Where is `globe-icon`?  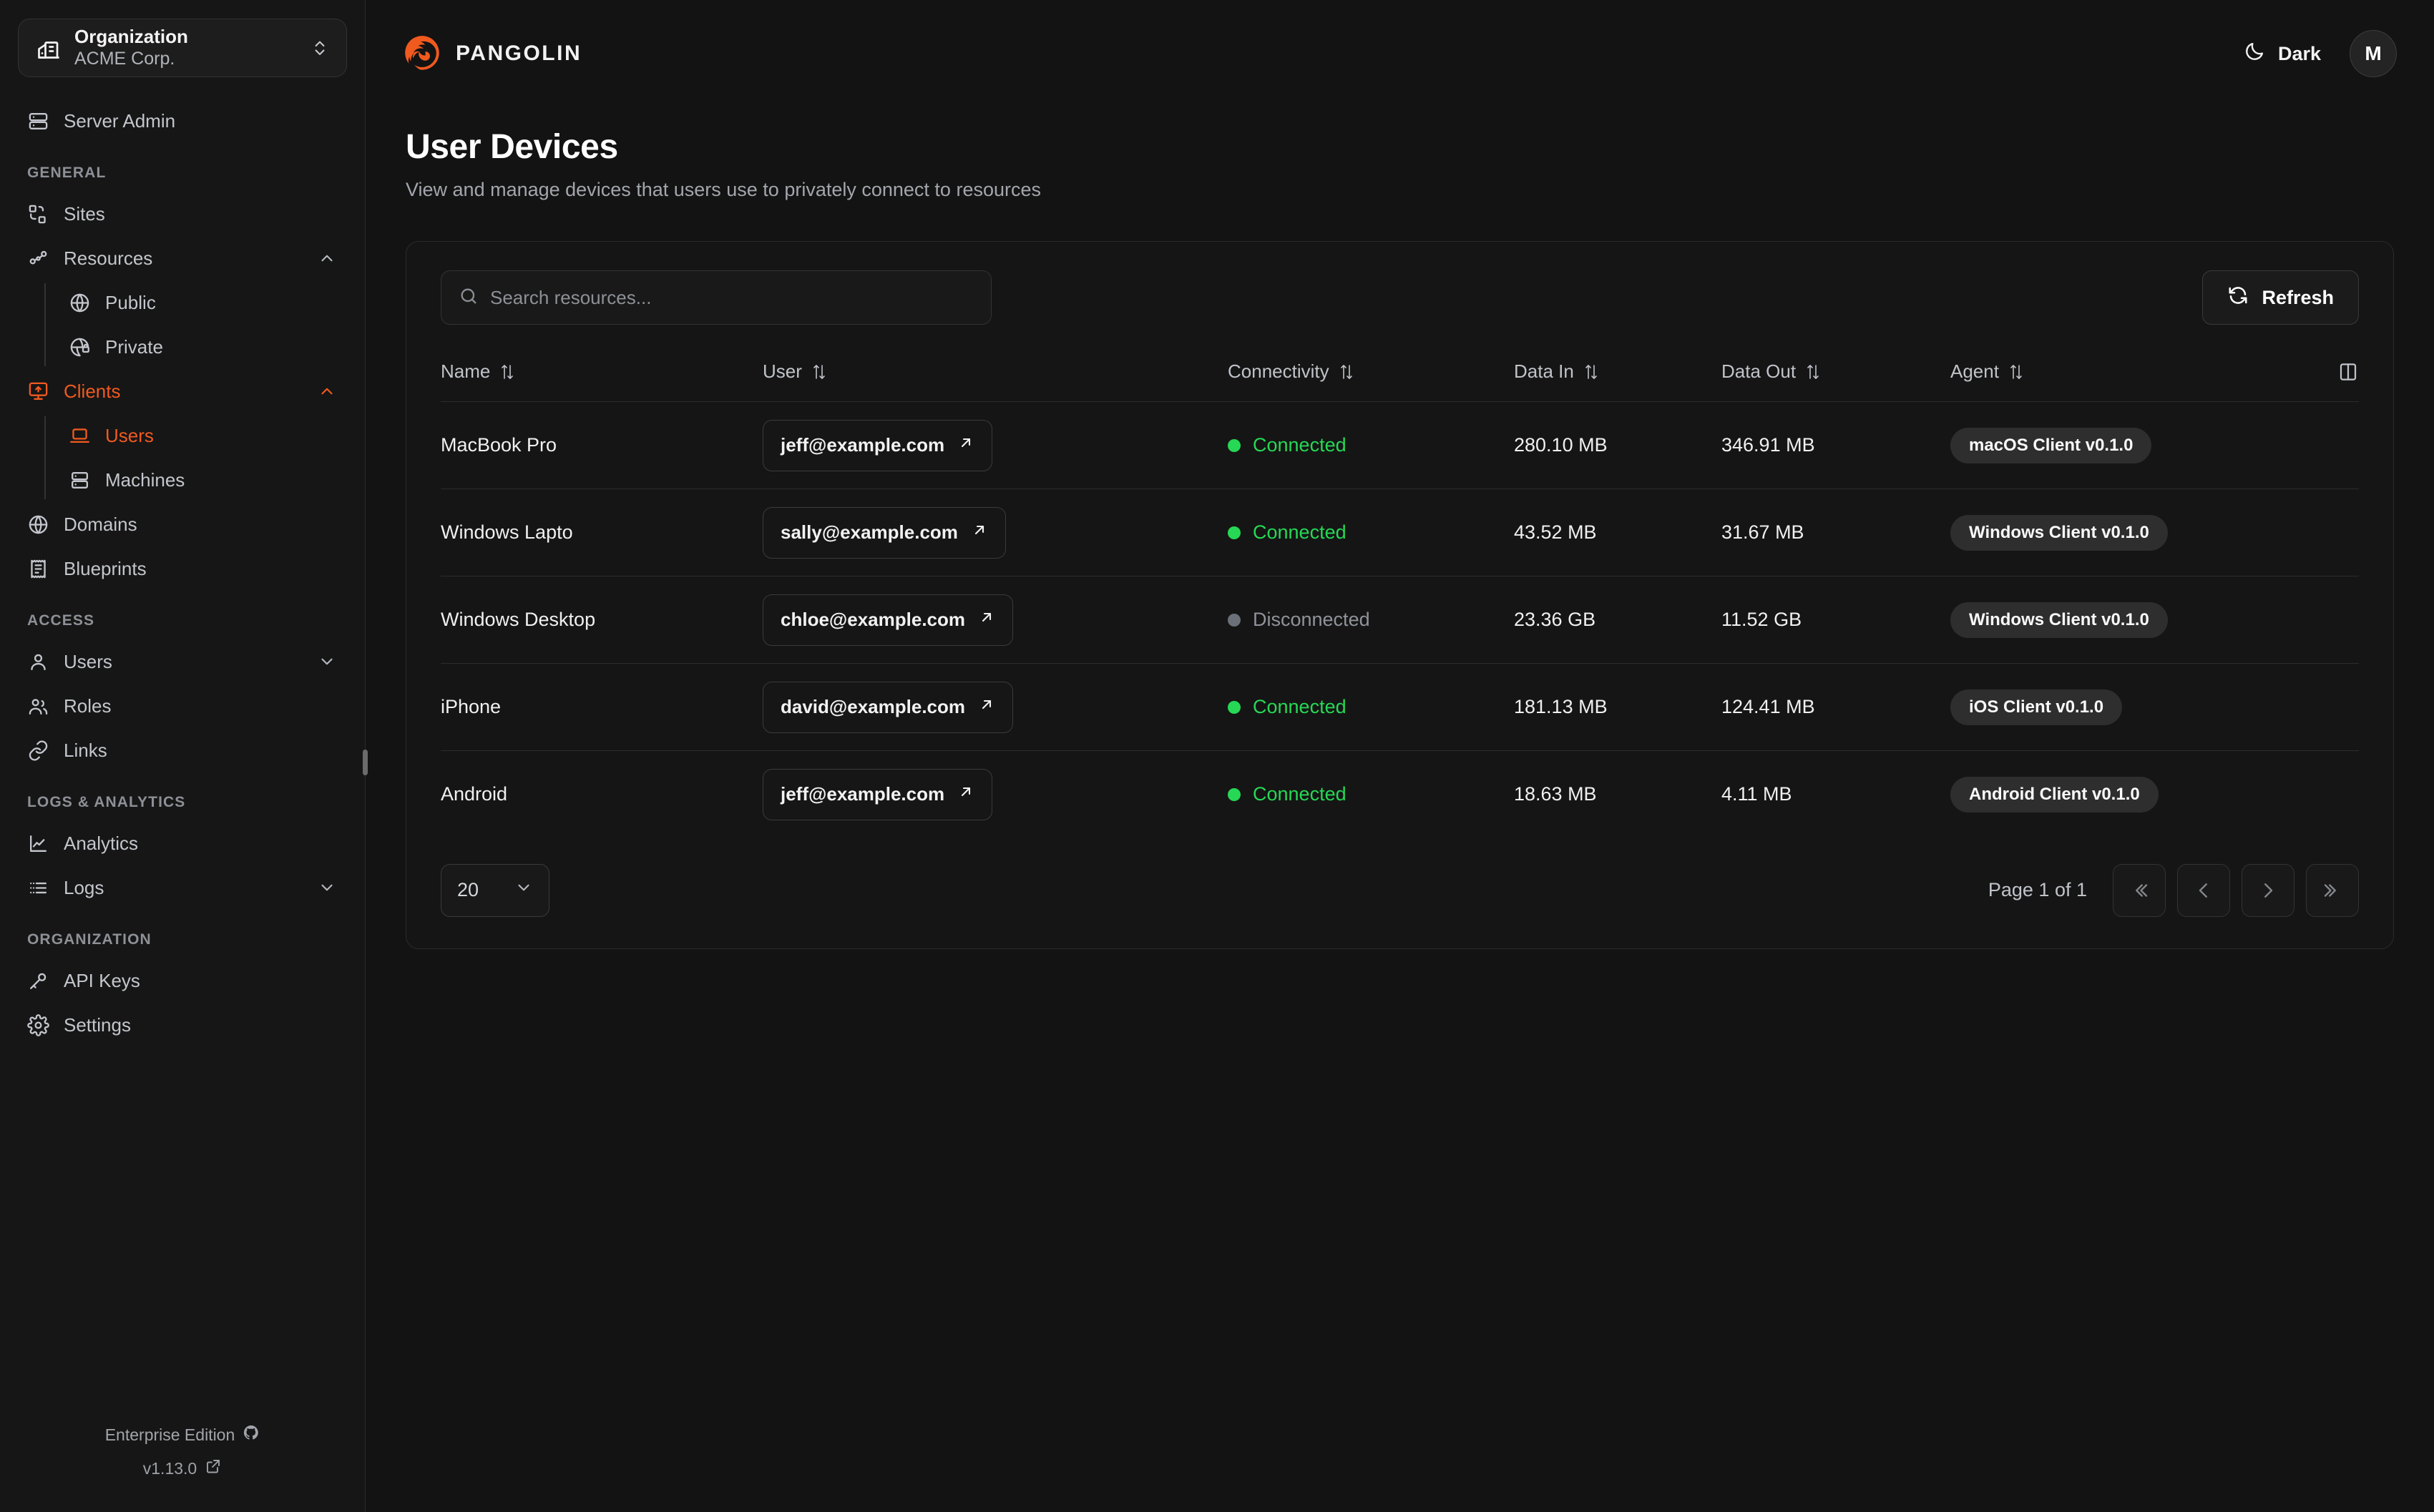
globe-icon is located at coordinates (80, 303).